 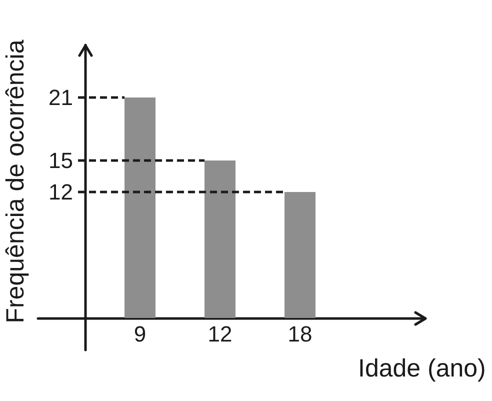 What do you see at coordinates (60, 192) in the screenshot?
I see `y-tick-label: 12` at bounding box center [60, 192].